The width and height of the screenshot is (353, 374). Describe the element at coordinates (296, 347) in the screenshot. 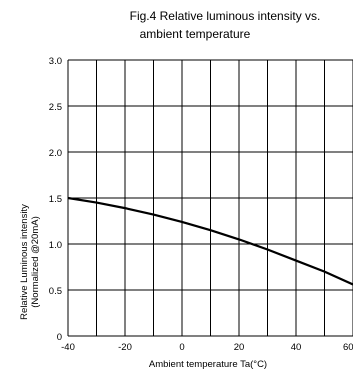

I see `x-tick-label: 40` at that location.